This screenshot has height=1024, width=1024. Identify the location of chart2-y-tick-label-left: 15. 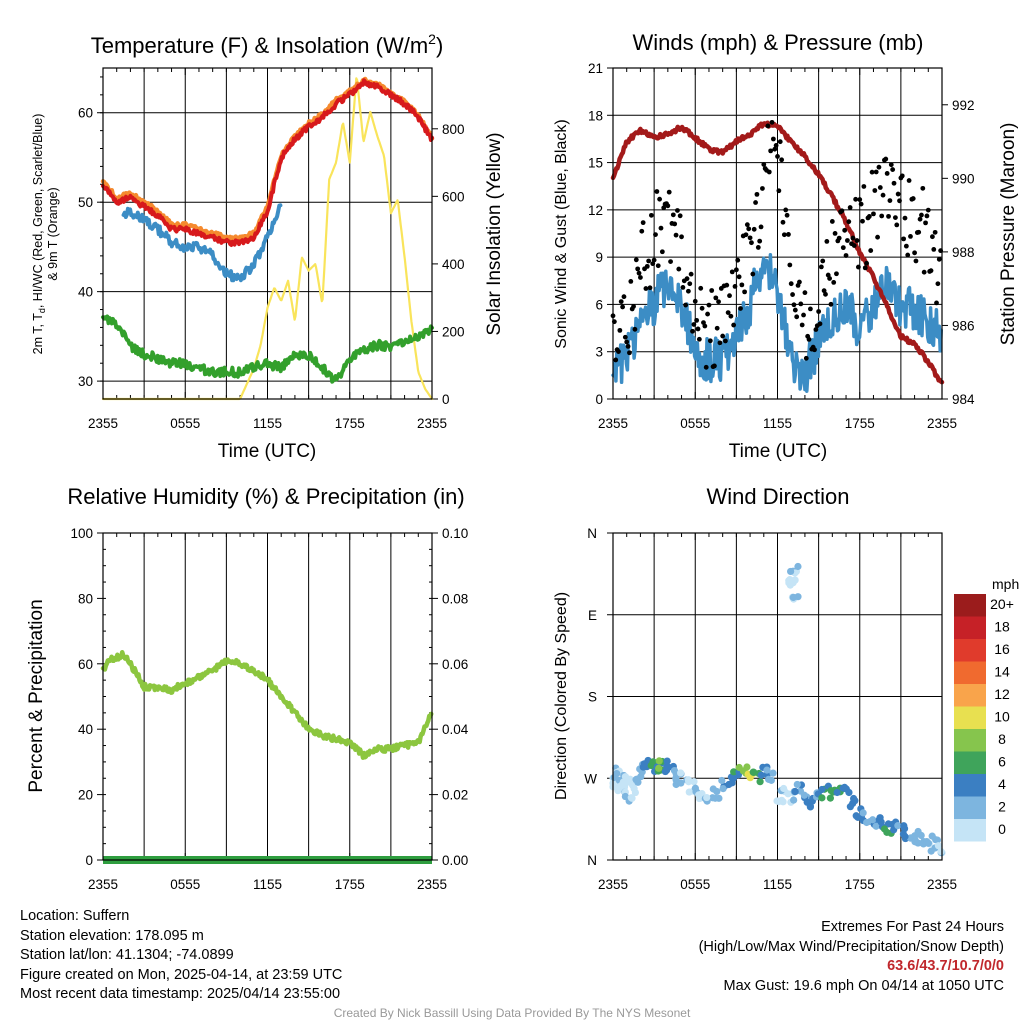
(595, 163).